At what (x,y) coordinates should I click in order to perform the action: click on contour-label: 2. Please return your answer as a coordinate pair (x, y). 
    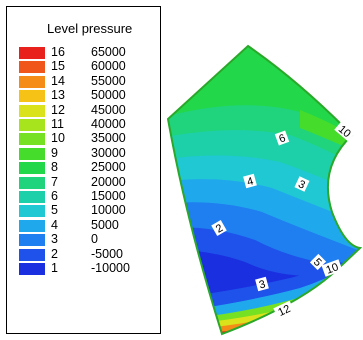
    Looking at the image, I should click on (219, 228).